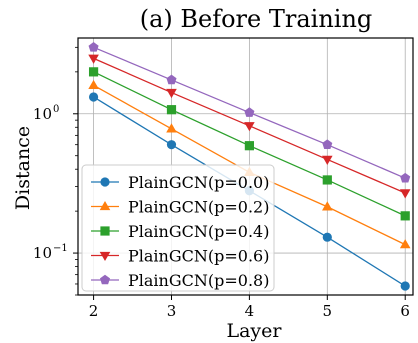  What do you see at coordinates (198, 231) in the screenshot?
I see `legend-label: PlainGCN(p=0.4)` at bounding box center [198, 231].